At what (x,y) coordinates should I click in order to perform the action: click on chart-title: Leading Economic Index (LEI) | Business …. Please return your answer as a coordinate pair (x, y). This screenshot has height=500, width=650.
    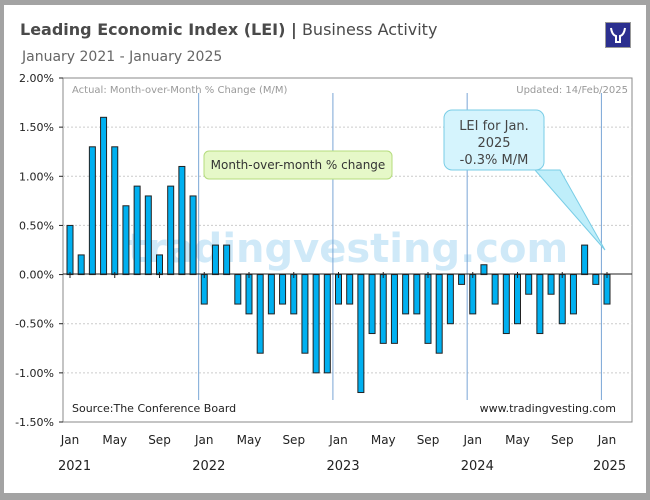
    Looking at the image, I should click on (228, 29).